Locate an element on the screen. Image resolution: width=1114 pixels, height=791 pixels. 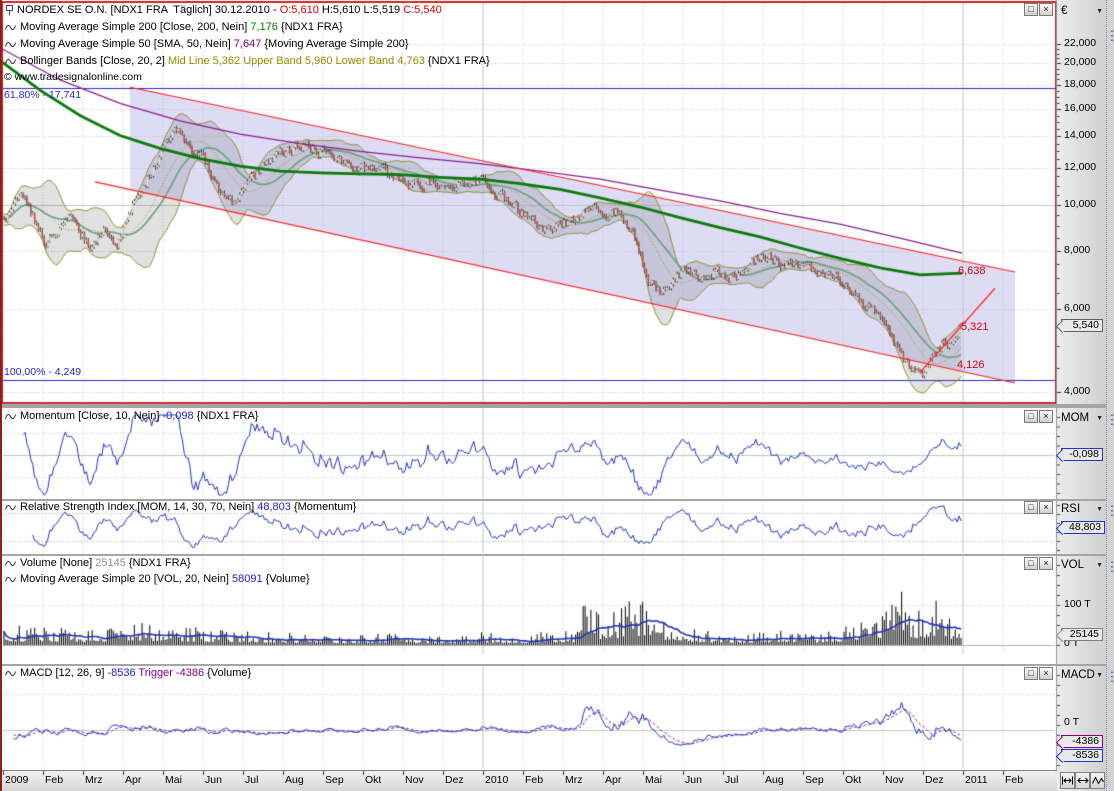
text-segment: H:5,610 L:5,519 is located at coordinates (362, 10).